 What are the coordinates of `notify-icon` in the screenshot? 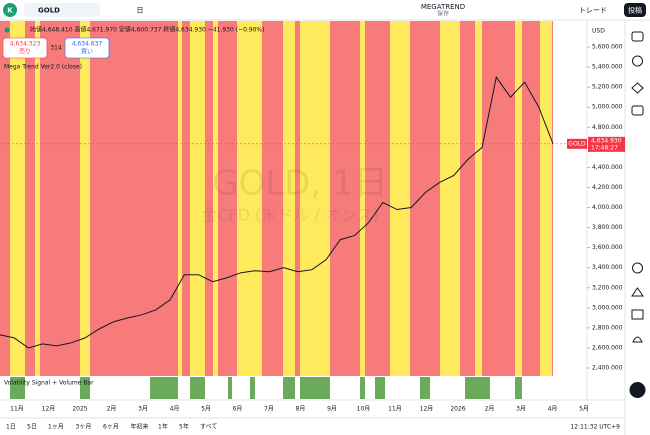 It's located at (637, 339).